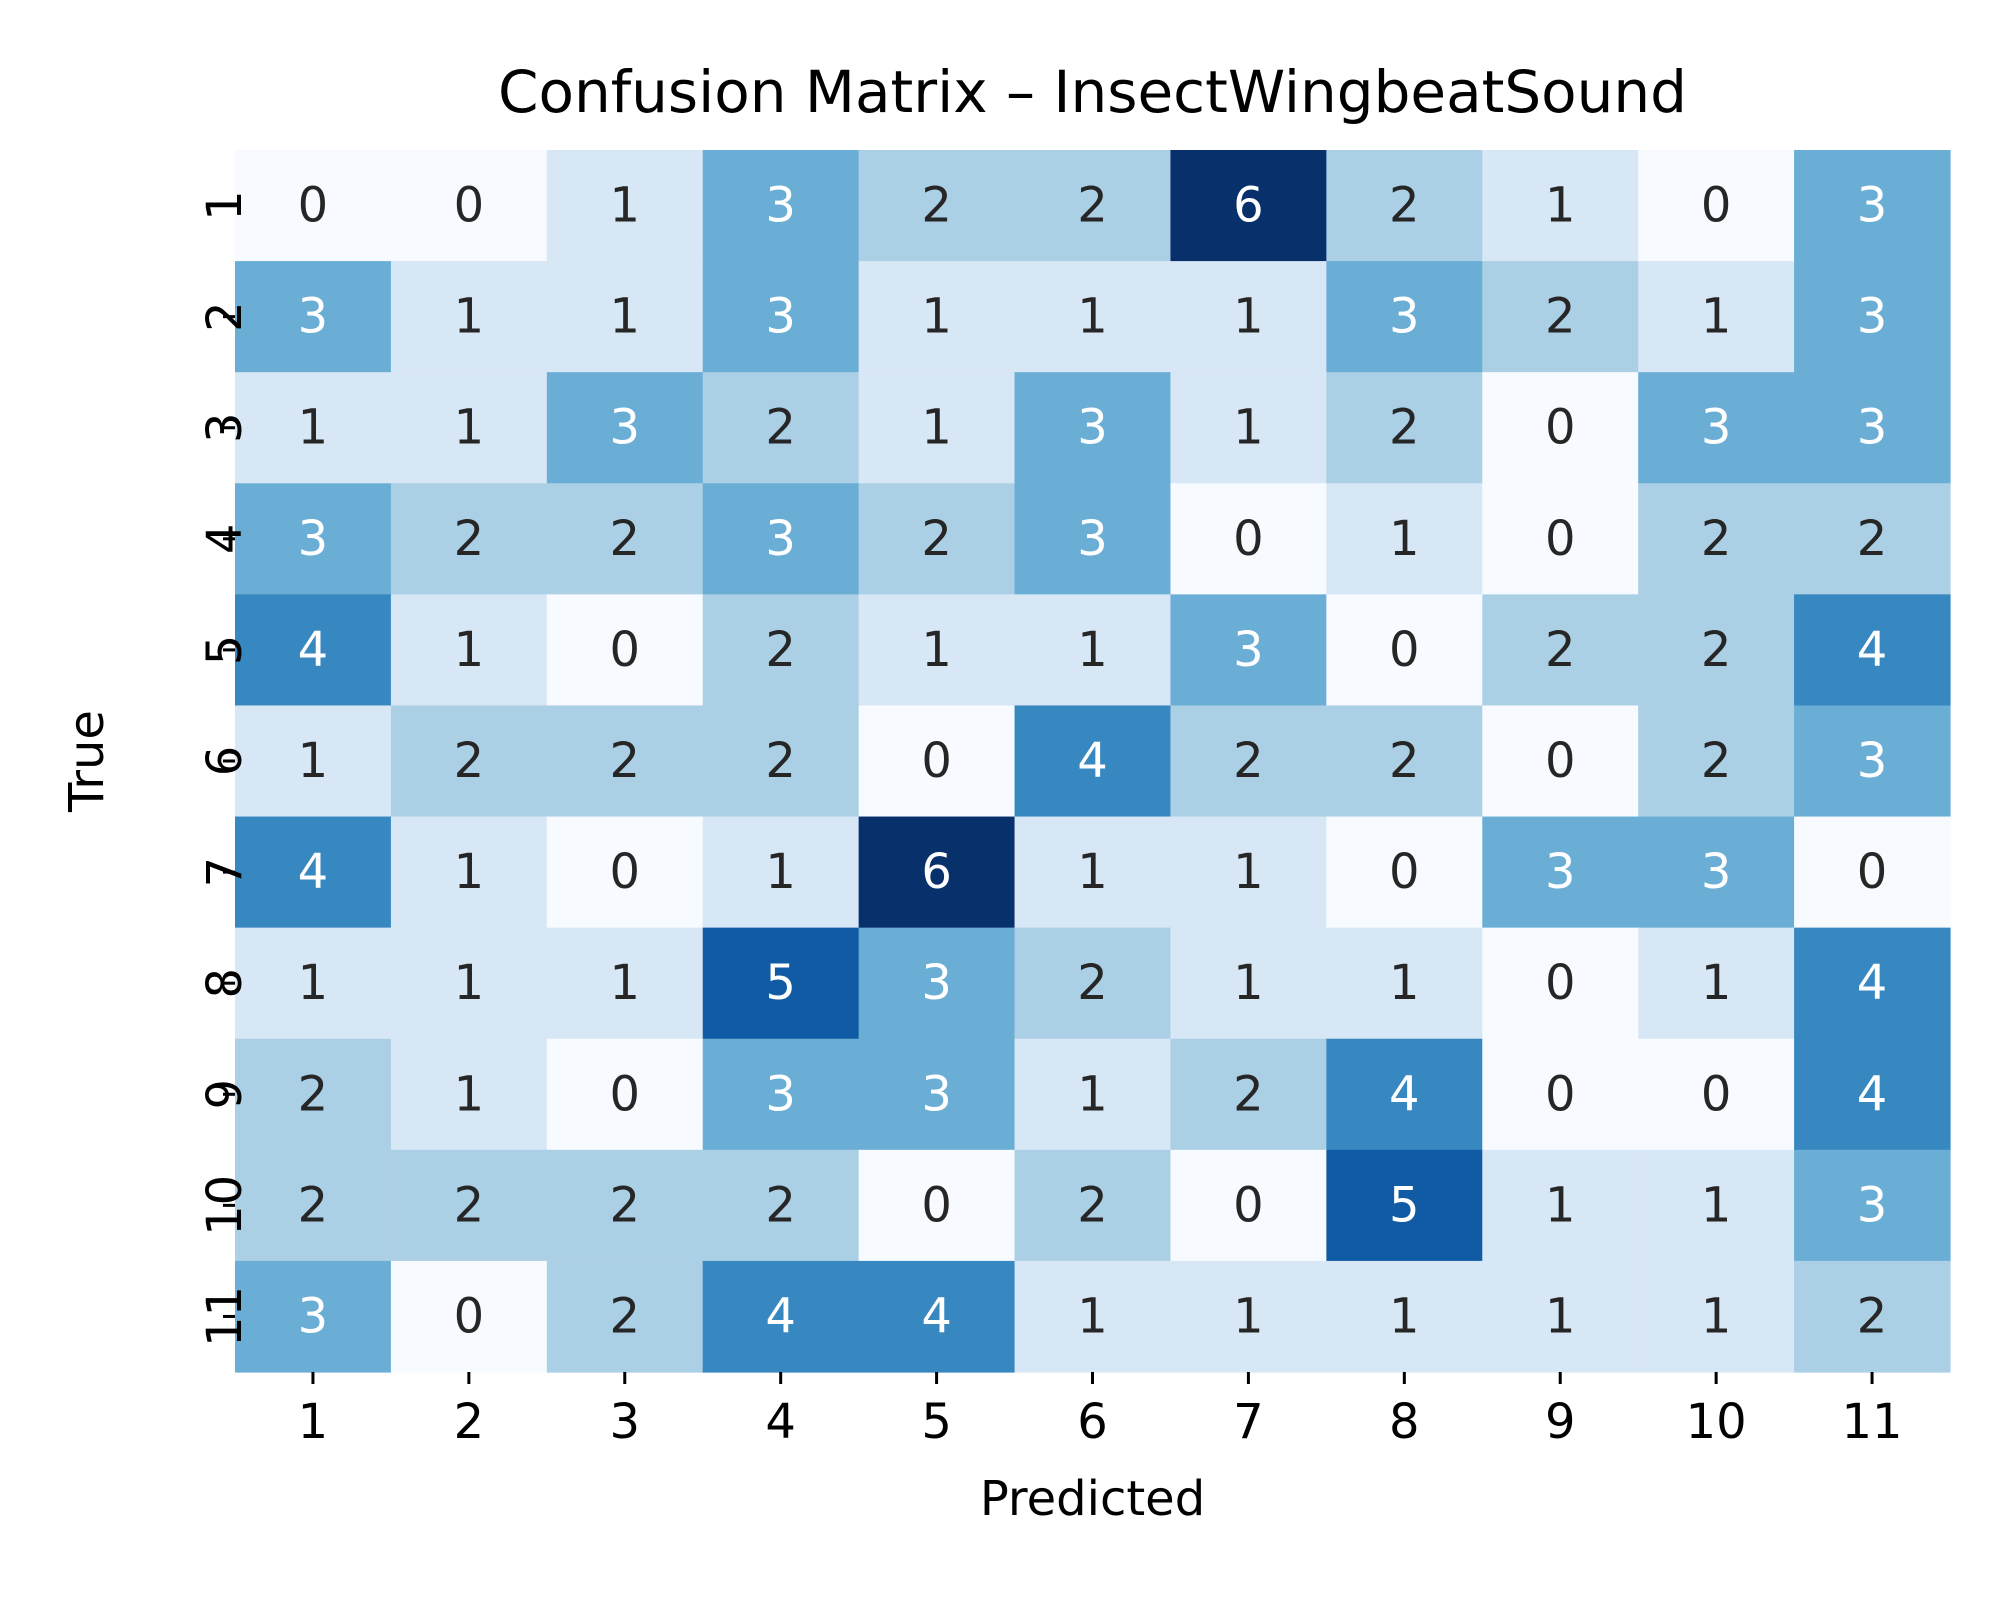 The image size is (2000, 1600). What do you see at coordinates (1092, 1499) in the screenshot?
I see `x-axis-label: Predicted` at bounding box center [1092, 1499].